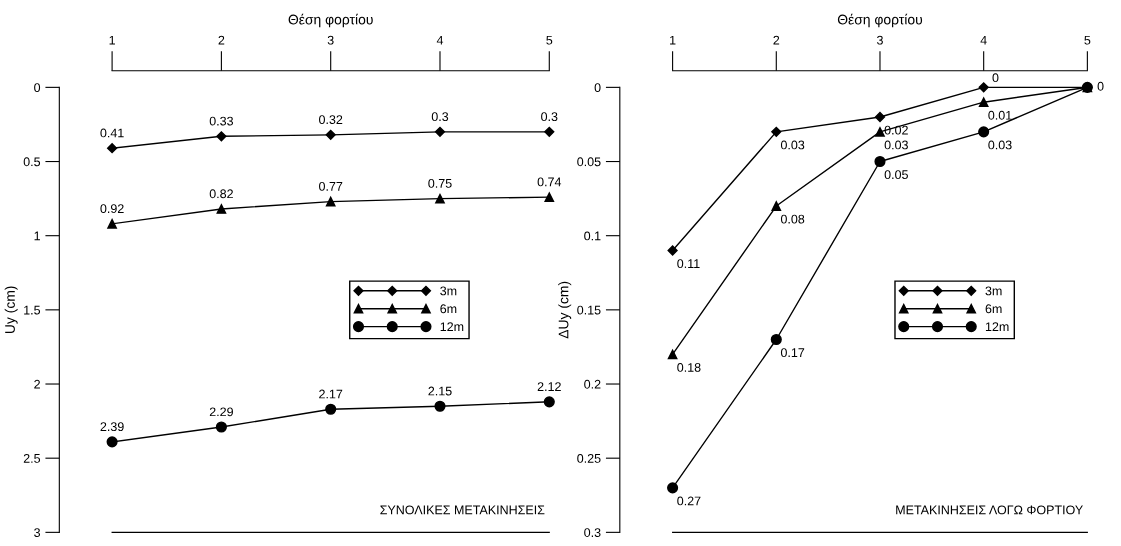 This screenshot has height=546, width=1121. I want to click on y-axis-title: Uy (cm), so click(11, 310).